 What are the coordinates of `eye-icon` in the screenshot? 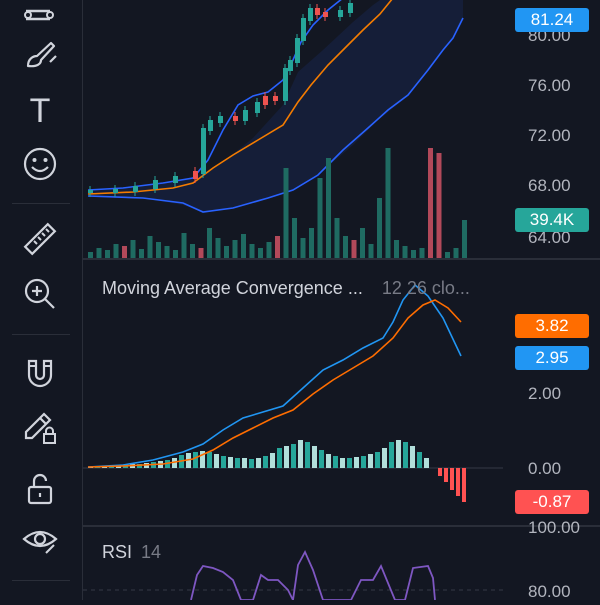 It's located at (40, 539).